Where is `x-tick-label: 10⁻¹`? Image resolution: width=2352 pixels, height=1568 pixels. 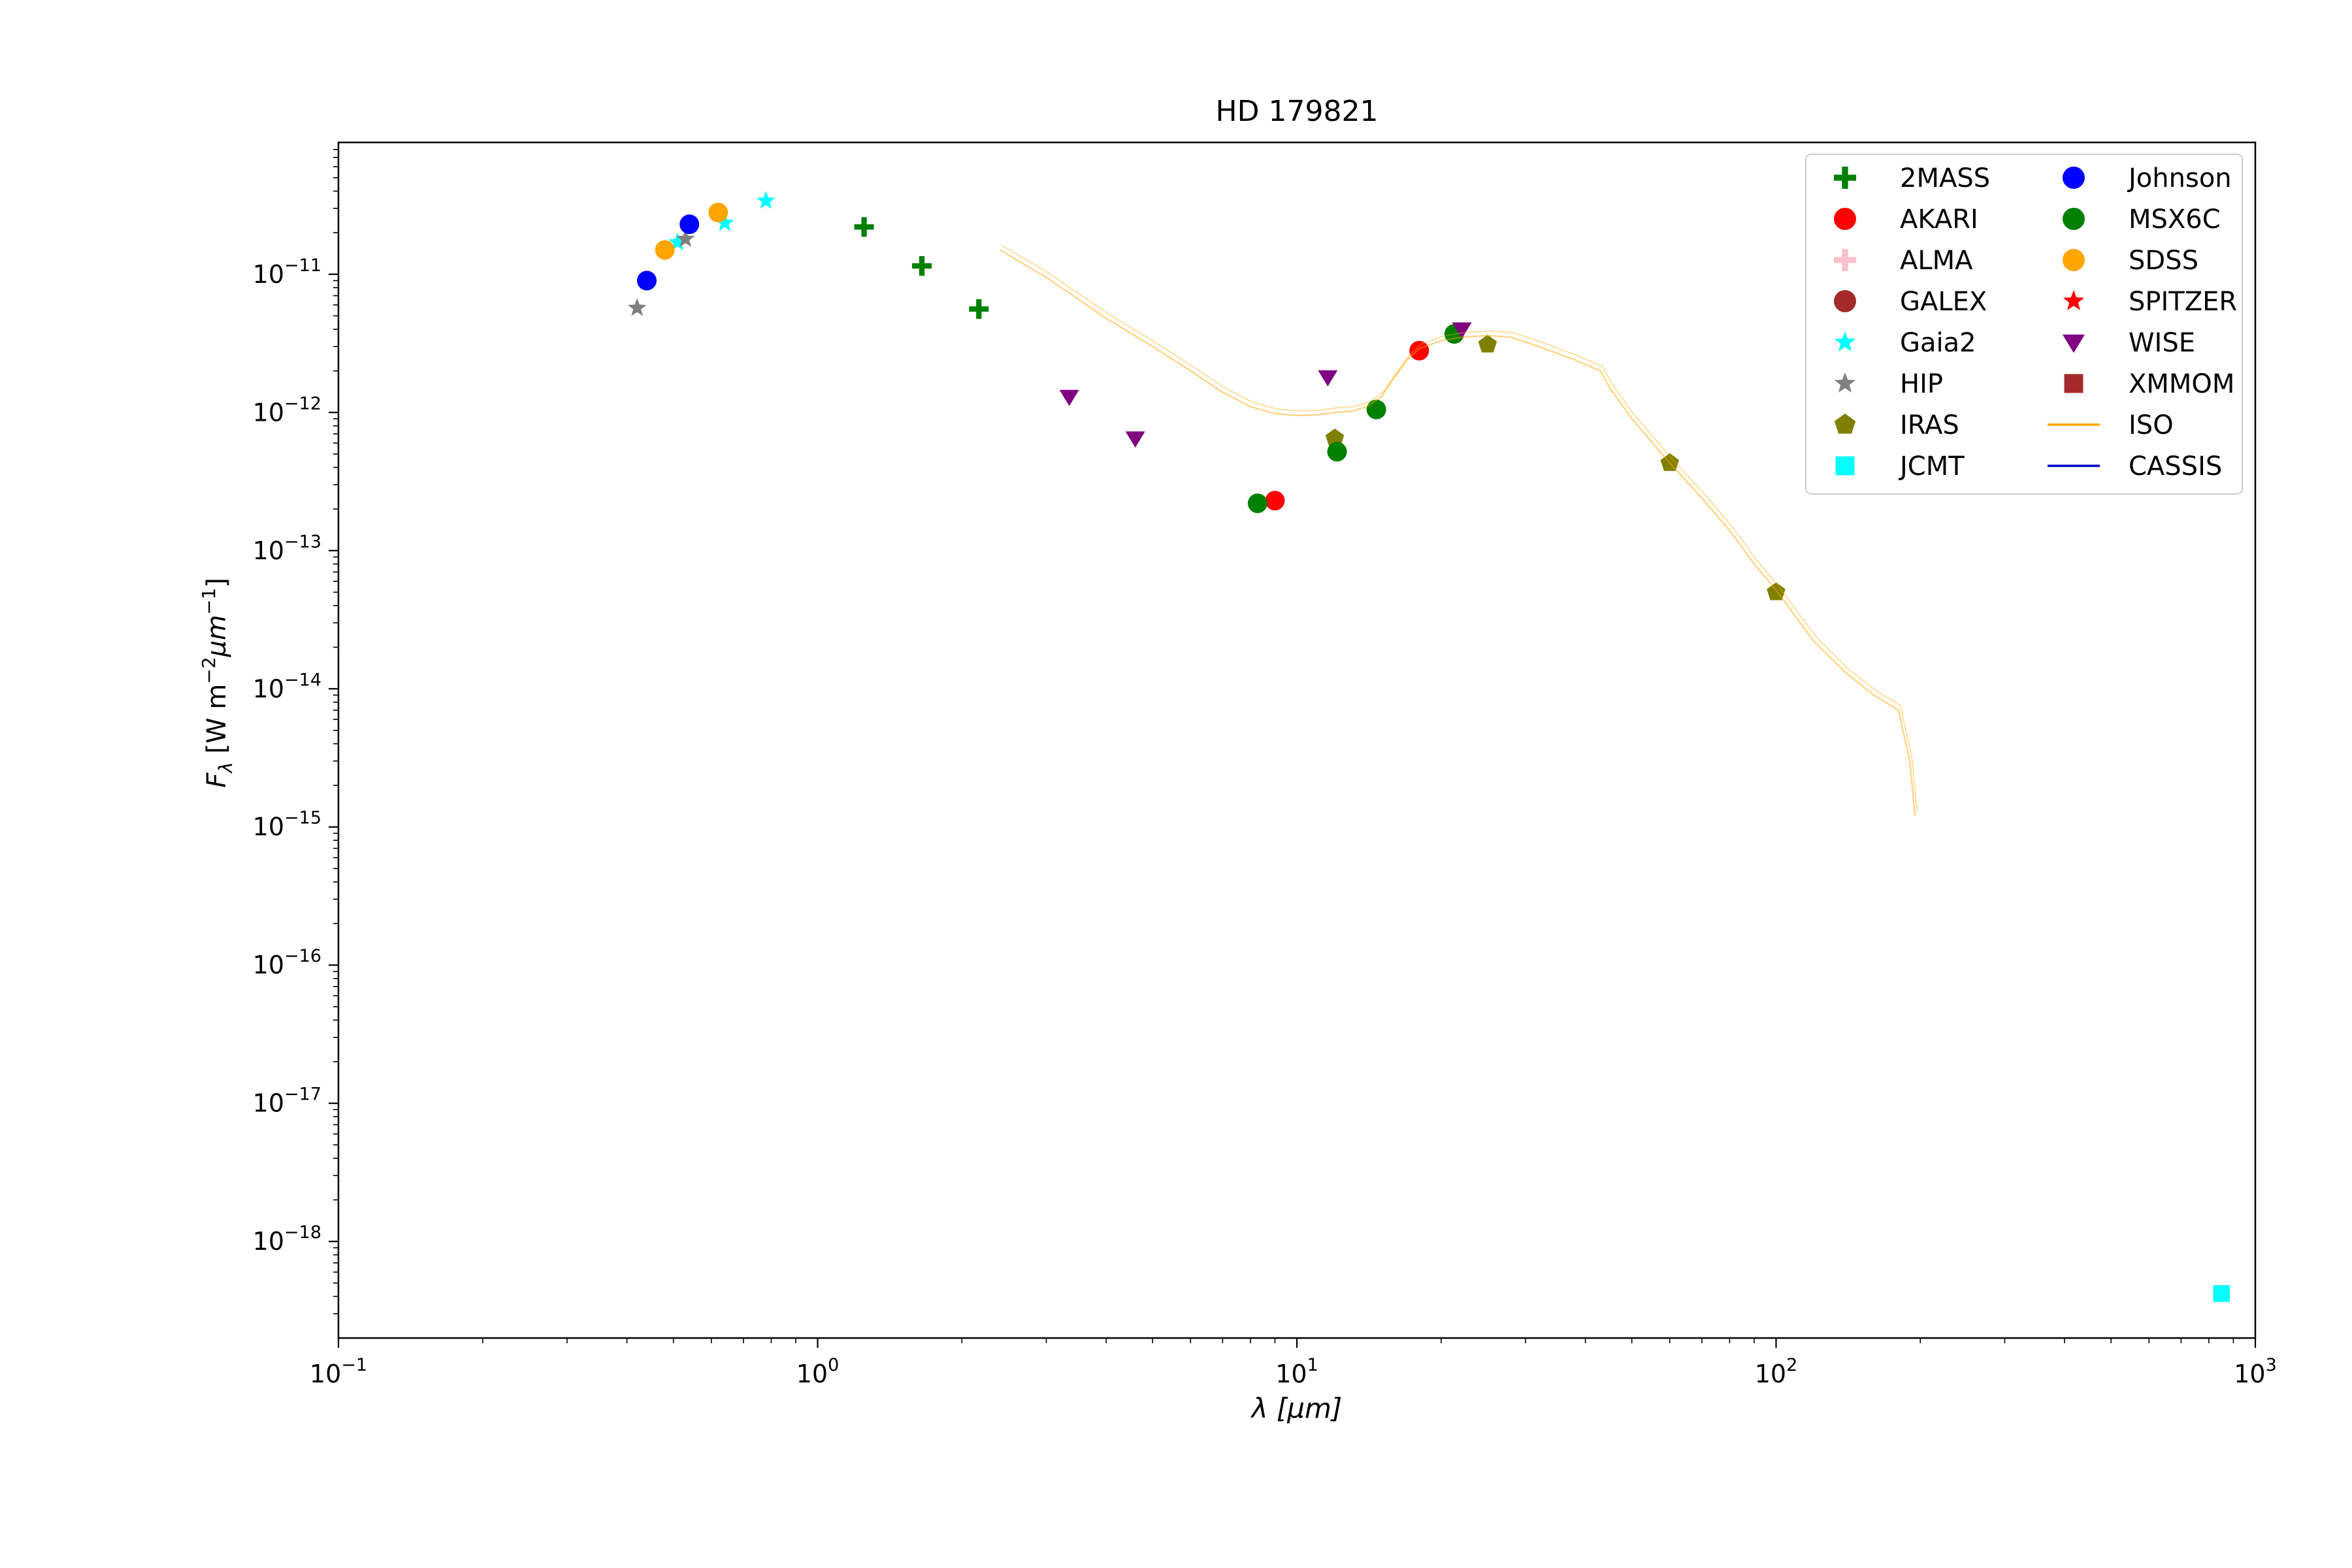
x-tick-label: 10⁻¹ is located at coordinates (338, 1371).